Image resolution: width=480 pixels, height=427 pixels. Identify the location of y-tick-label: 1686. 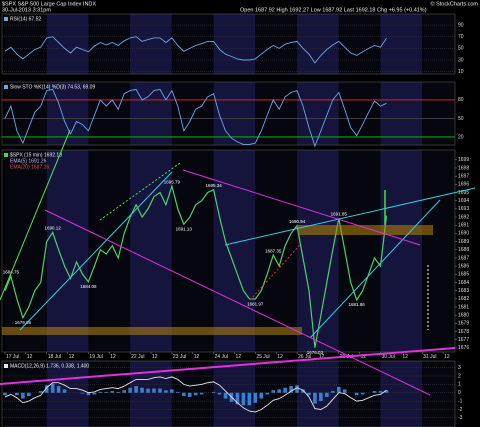
(463, 266).